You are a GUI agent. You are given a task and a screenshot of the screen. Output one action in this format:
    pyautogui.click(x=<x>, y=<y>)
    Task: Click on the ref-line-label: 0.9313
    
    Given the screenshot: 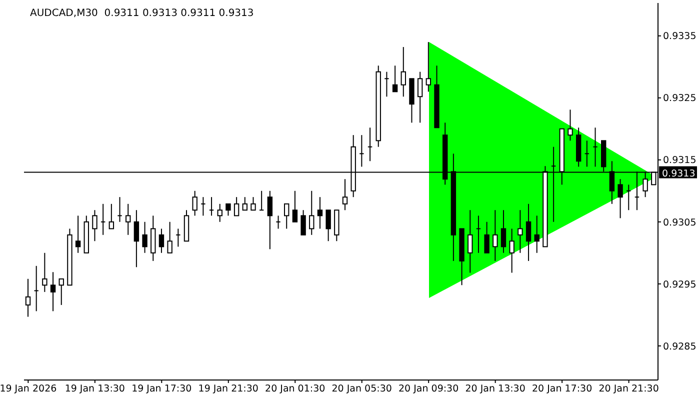 What is the action you would take?
    pyautogui.click(x=679, y=174)
    